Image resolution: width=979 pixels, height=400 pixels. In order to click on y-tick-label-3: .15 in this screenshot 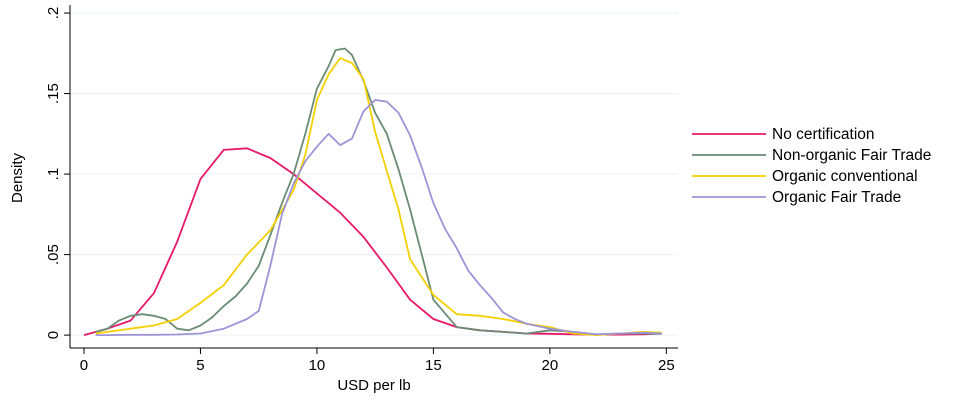, I will do `click(53, 93)`.